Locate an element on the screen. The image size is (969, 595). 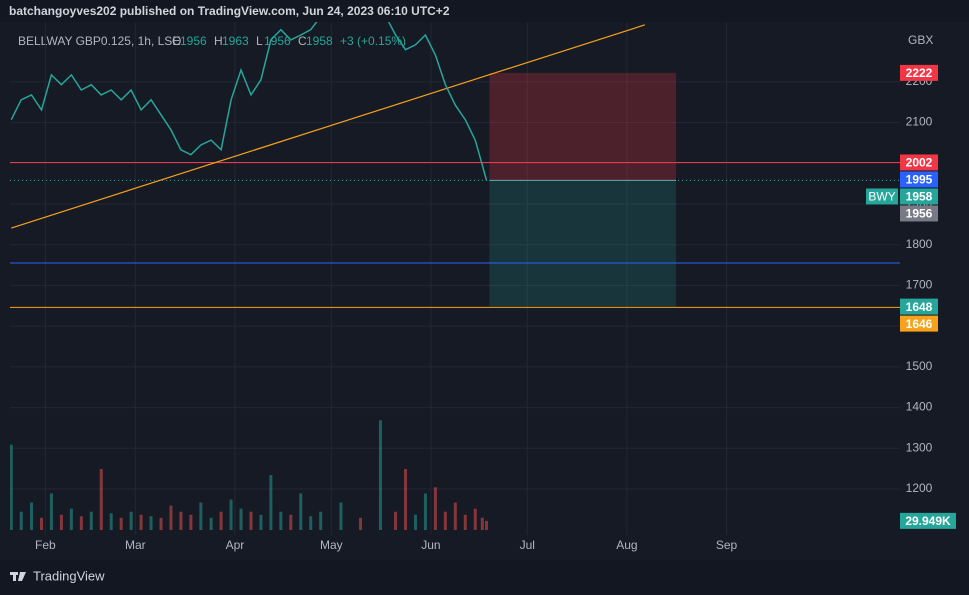
price-label: 1995 is located at coordinates (919, 180).